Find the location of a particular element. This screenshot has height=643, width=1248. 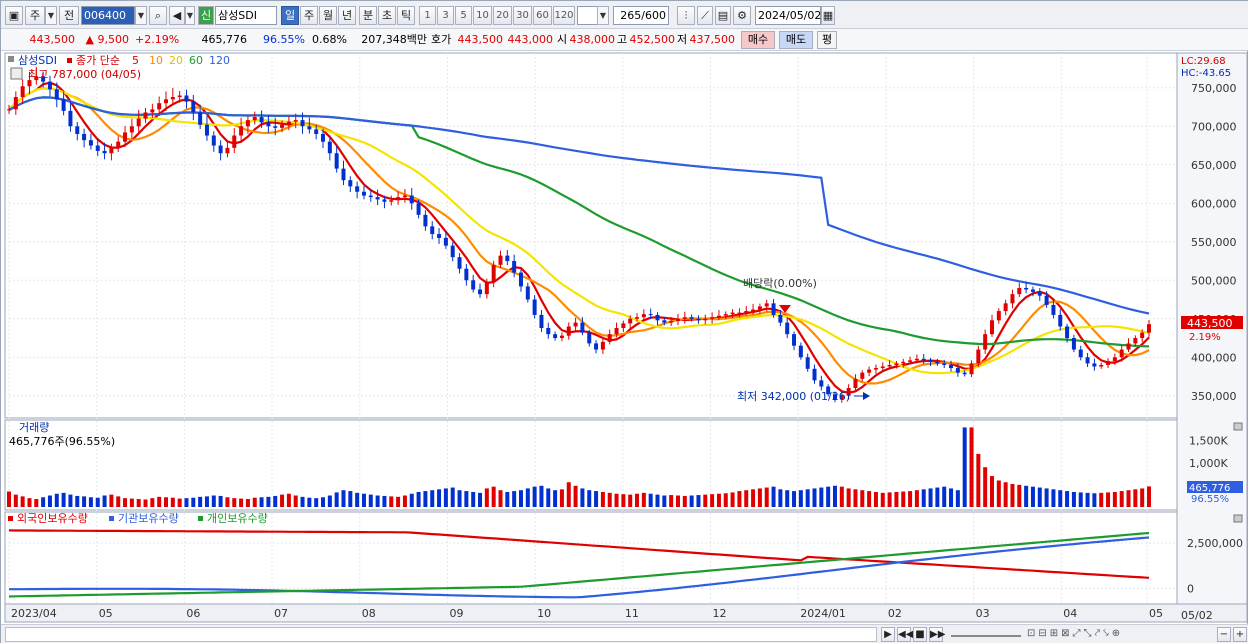

zoom-out-icon: − is located at coordinates (1224, 634).